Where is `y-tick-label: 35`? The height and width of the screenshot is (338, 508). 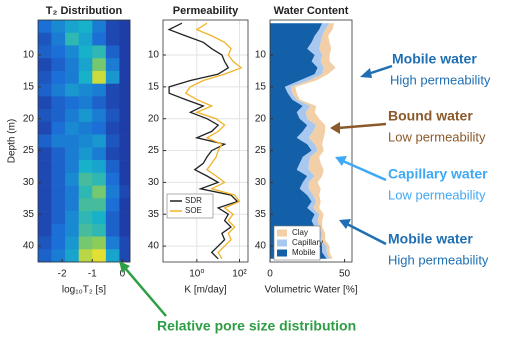 y-tick-label: 35 is located at coordinates (261, 214).